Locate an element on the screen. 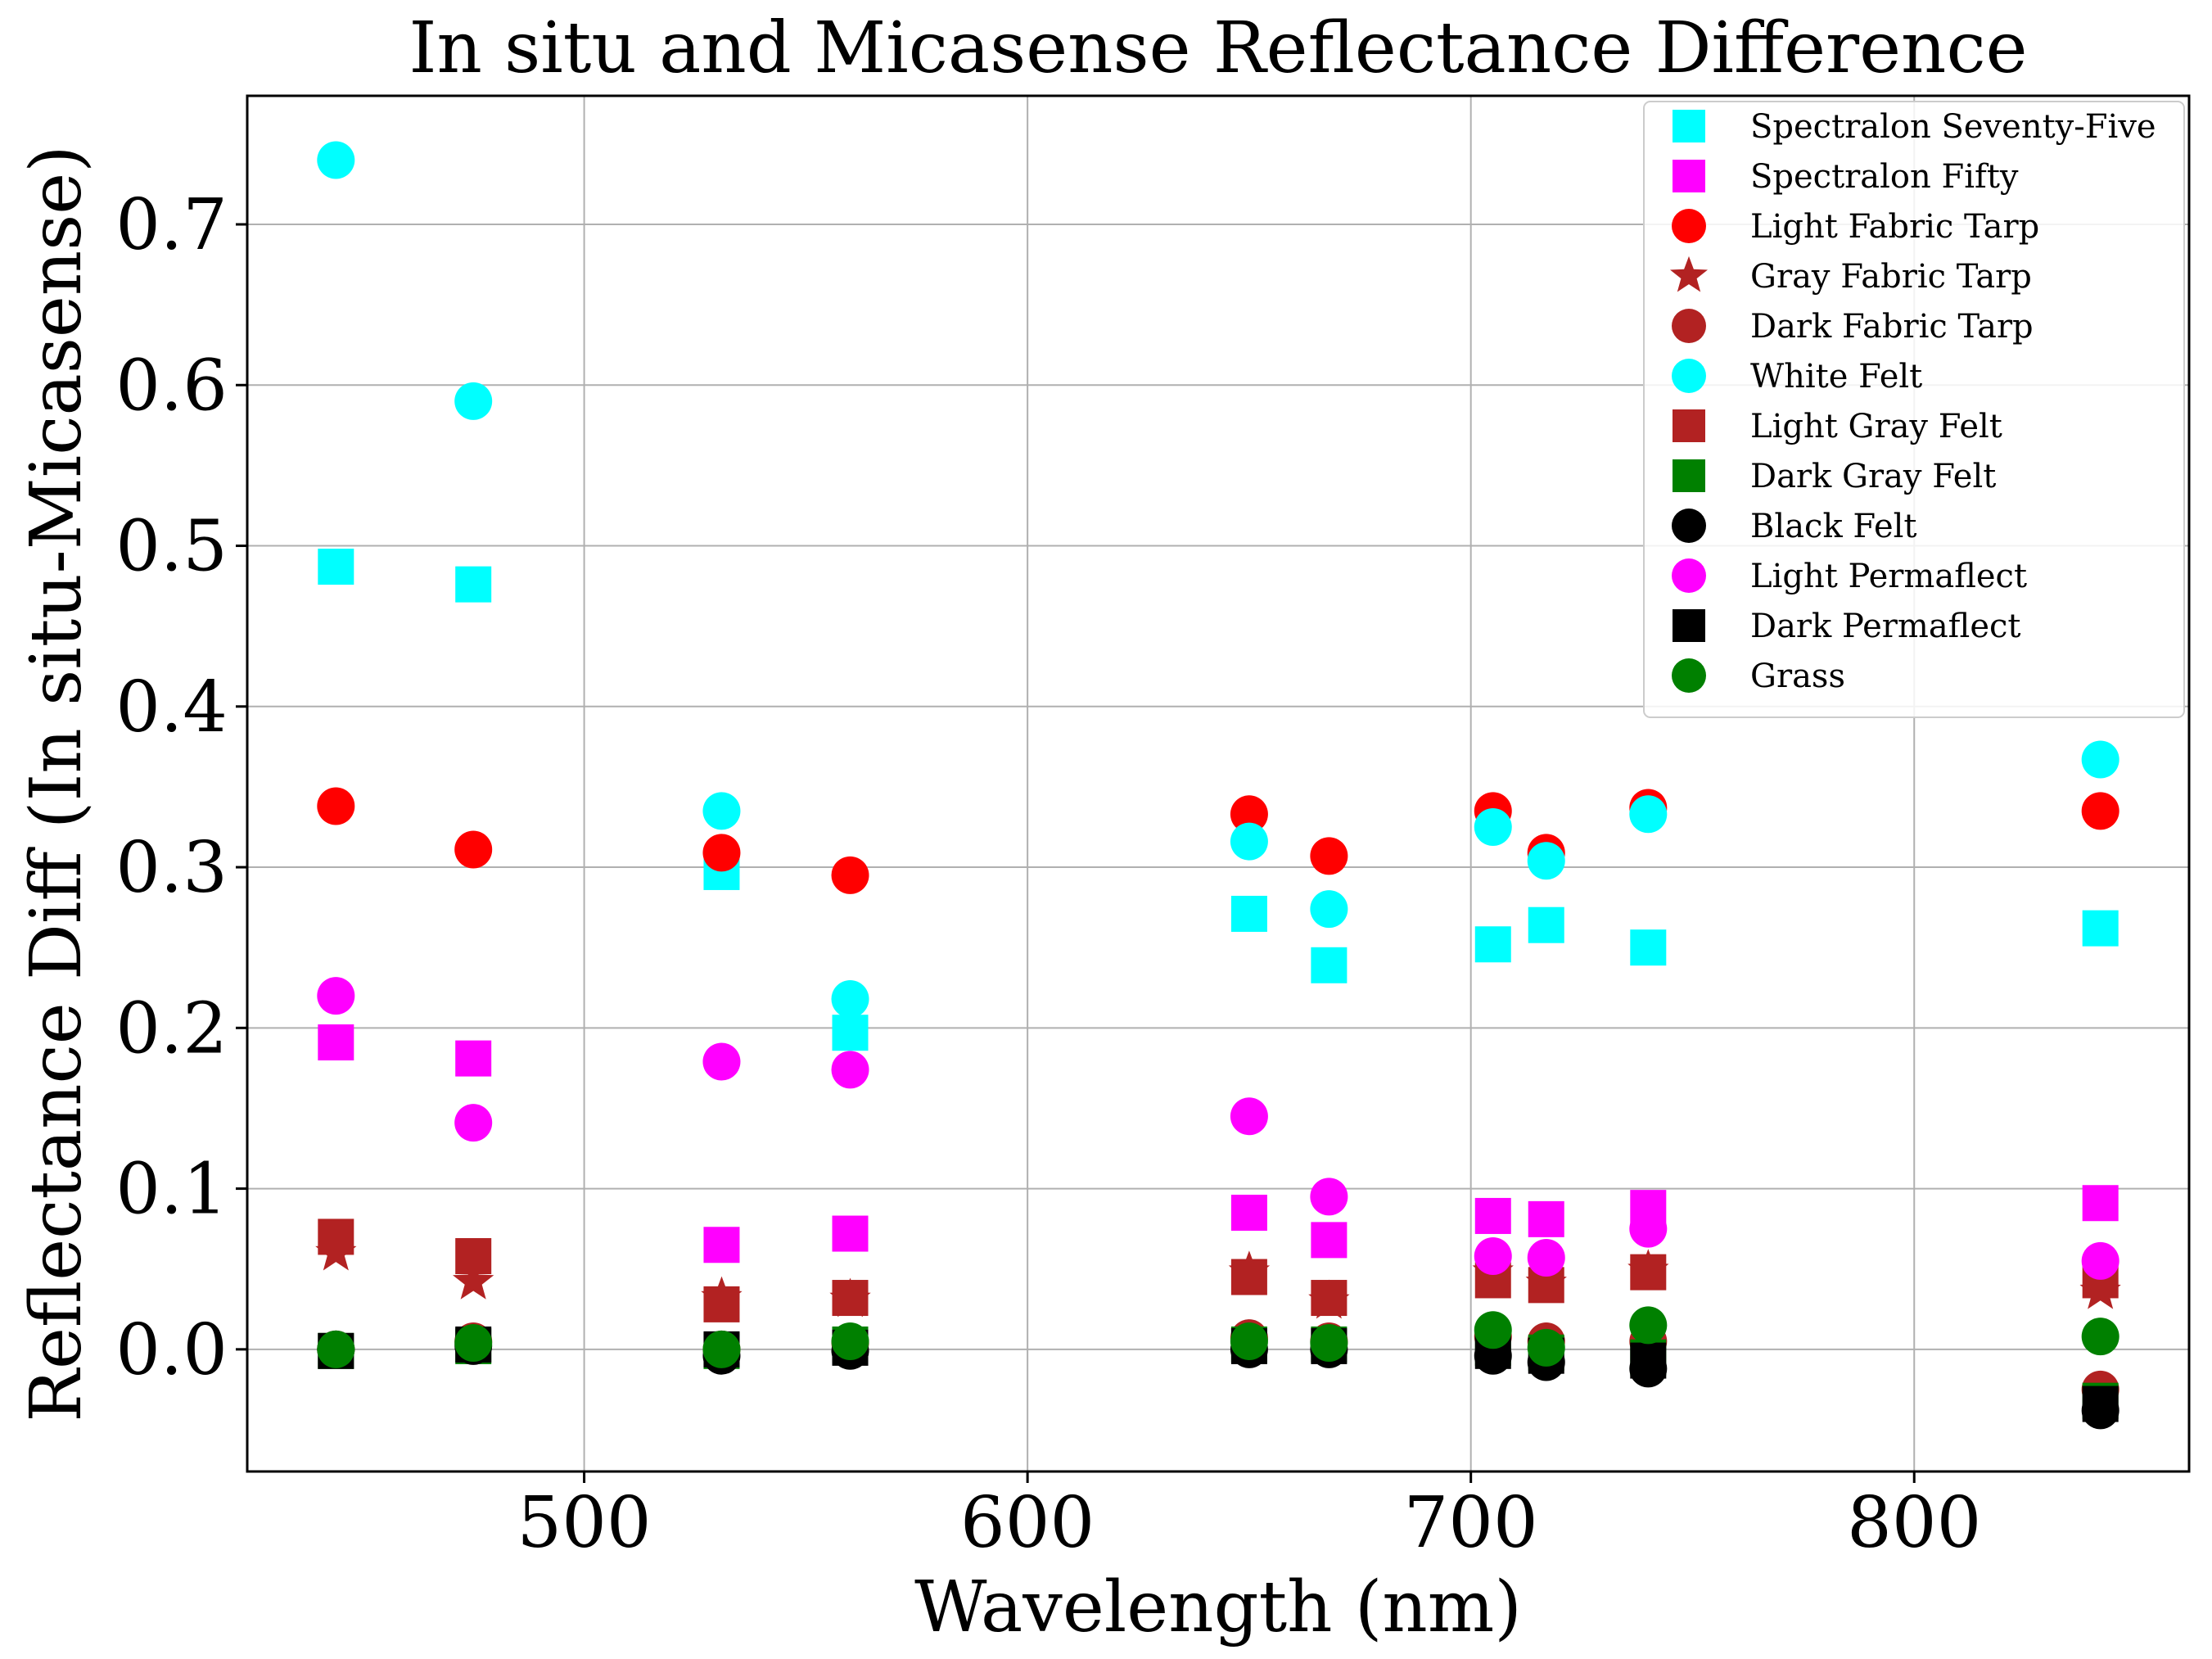 This screenshot has height=1659, width=2212. series-dark-gray-felt is located at coordinates (1219, 1372).